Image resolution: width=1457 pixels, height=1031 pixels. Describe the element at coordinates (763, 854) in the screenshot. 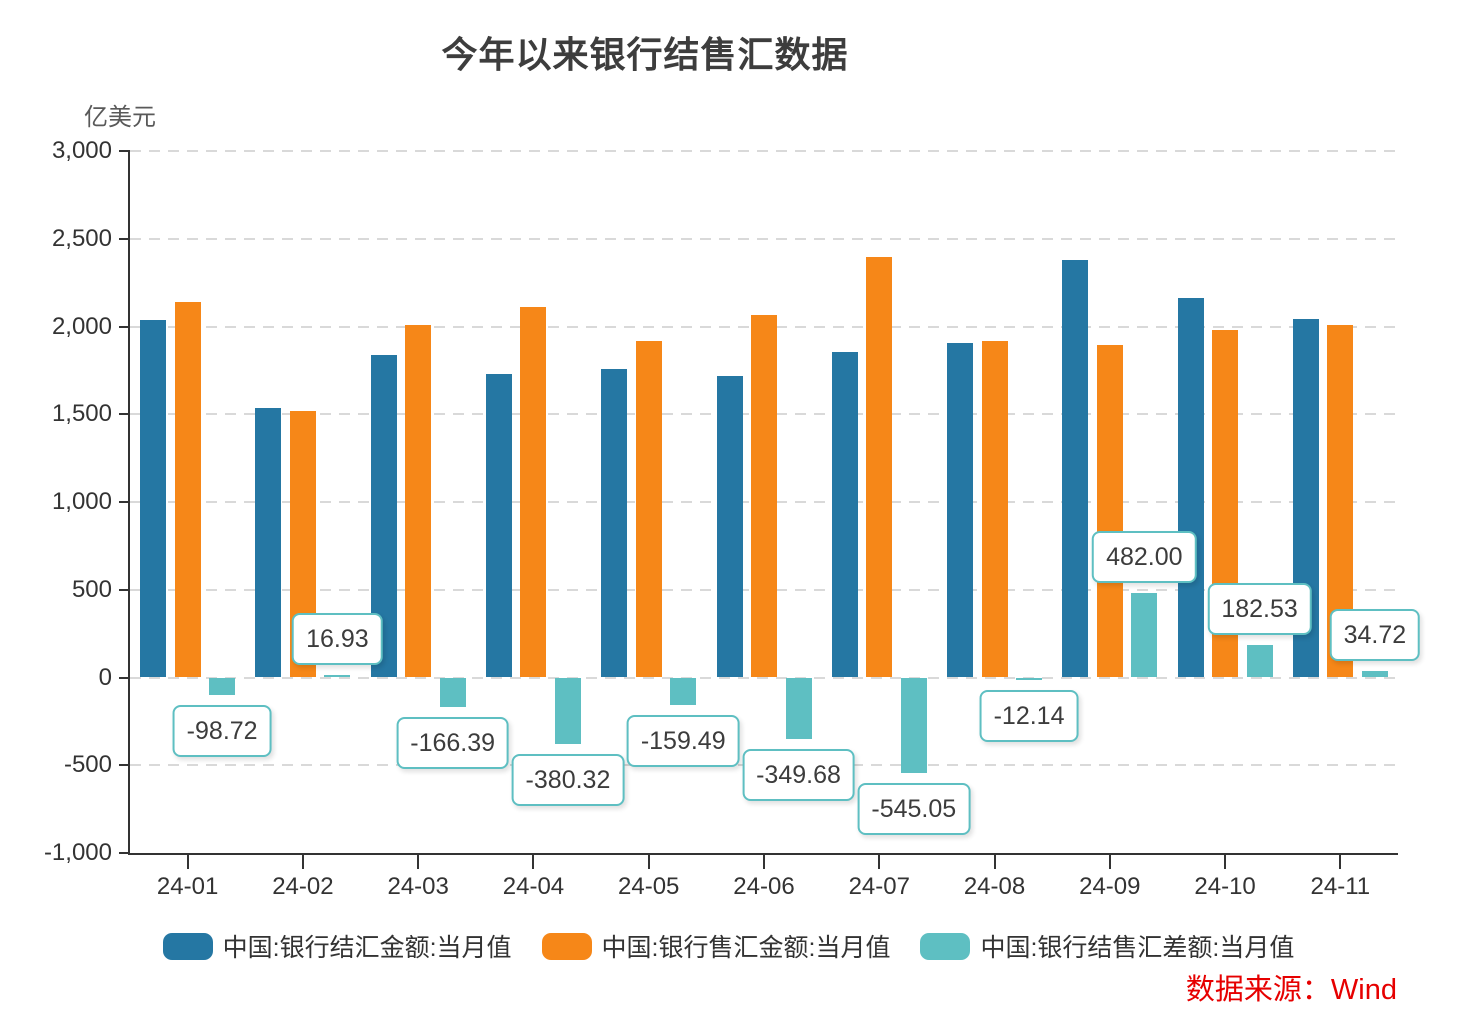

I see `x-axis-line` at that location.